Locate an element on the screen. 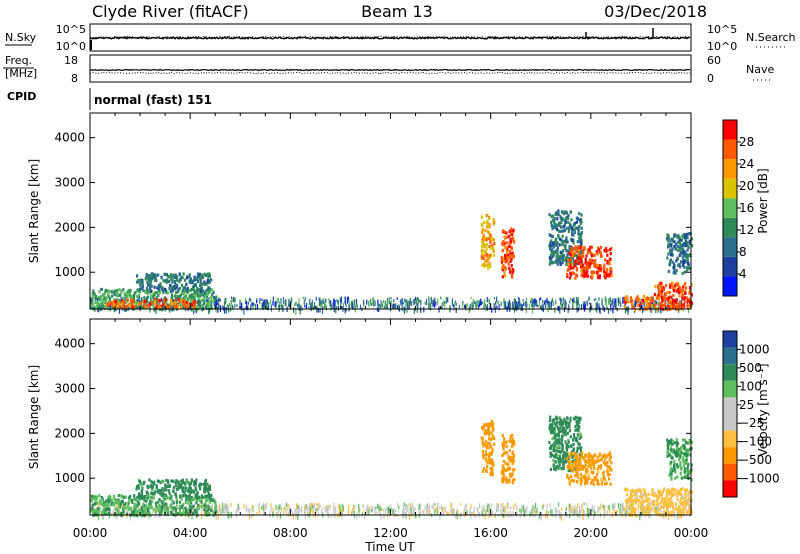 This screenshot has width=800, height=554. noise-sky-label: N.Sky is located at coordinates (21, 37).